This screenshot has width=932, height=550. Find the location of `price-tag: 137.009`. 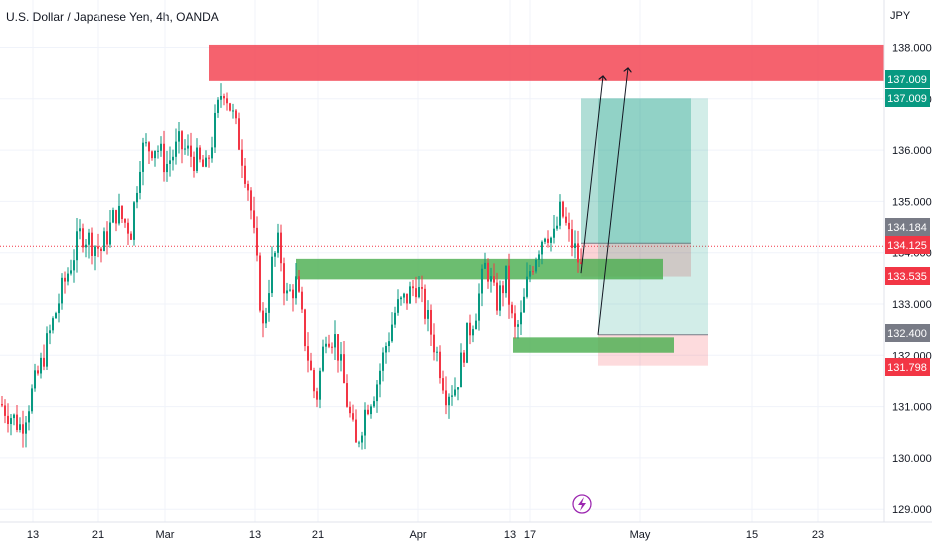

price-tag: 137.009 is located at coordinates (907, 79).